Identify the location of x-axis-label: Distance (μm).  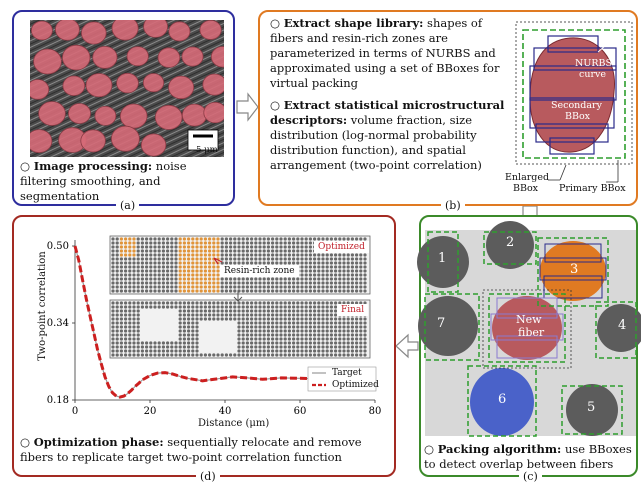
(234, 423).